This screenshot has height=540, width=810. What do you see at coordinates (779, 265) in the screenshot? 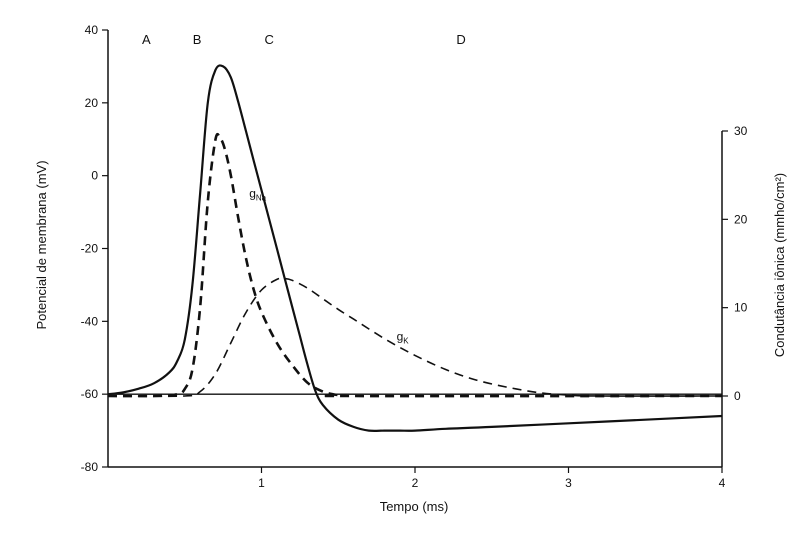
I see `right-y-axis-title: Condutância iônica (mmho/cm²)` at bounding box center [779, 265].